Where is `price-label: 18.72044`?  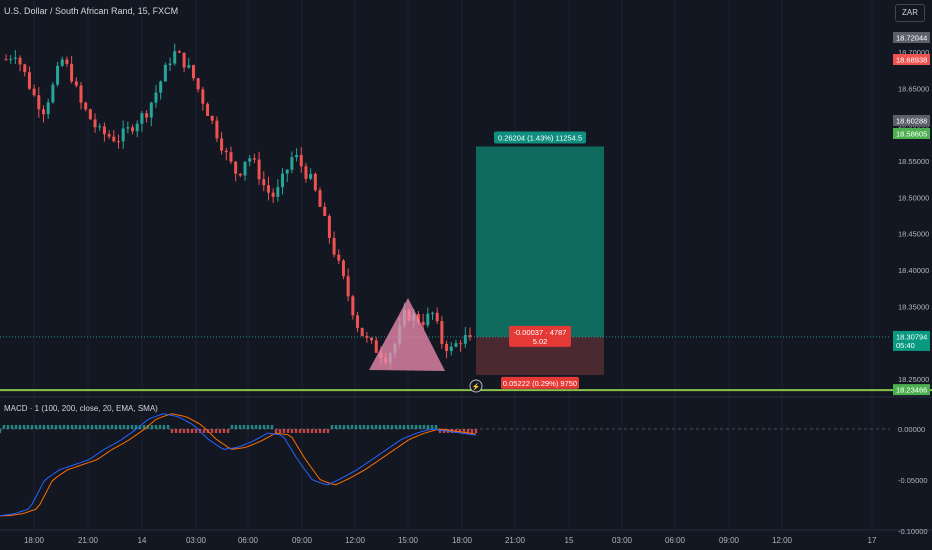 price-label: 18.72044 is located at coordinates (911, 38).